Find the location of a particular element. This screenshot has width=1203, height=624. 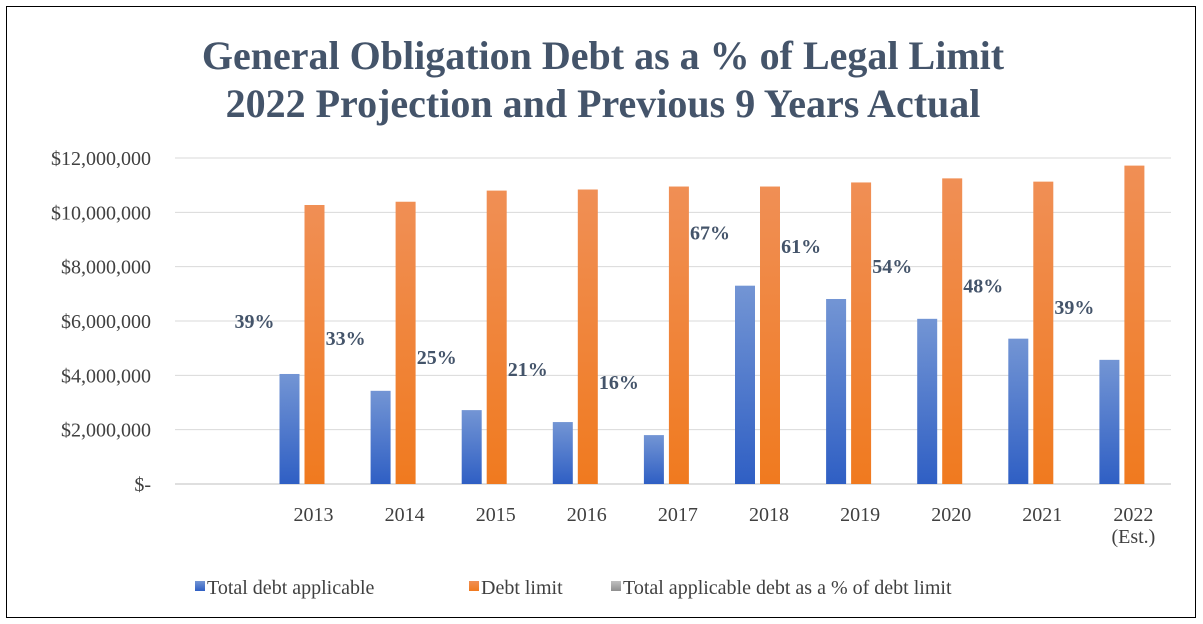

percent-label: 61% is located at coordinates (801, 247).